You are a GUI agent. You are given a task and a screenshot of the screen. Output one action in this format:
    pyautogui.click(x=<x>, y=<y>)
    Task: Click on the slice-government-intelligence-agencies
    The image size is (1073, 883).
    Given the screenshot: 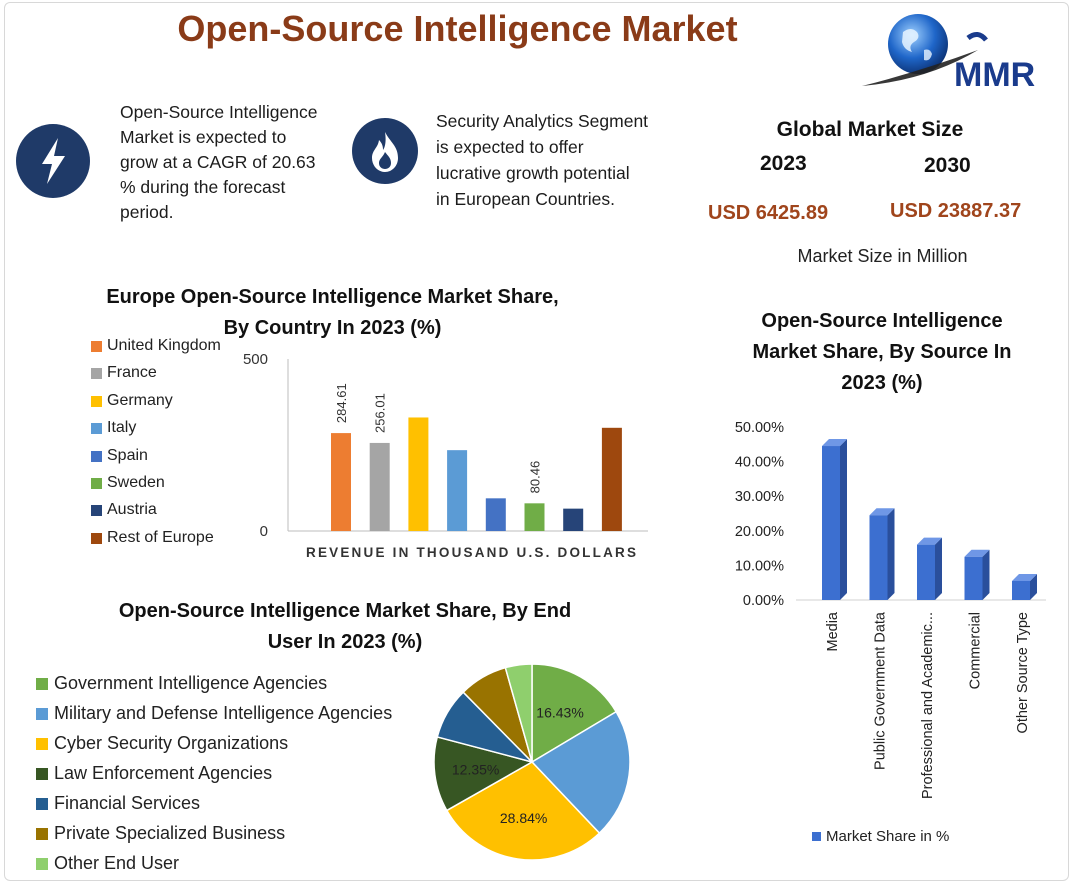 What is the action you would take?
    pyautogui.click(x=574, y=713)
    